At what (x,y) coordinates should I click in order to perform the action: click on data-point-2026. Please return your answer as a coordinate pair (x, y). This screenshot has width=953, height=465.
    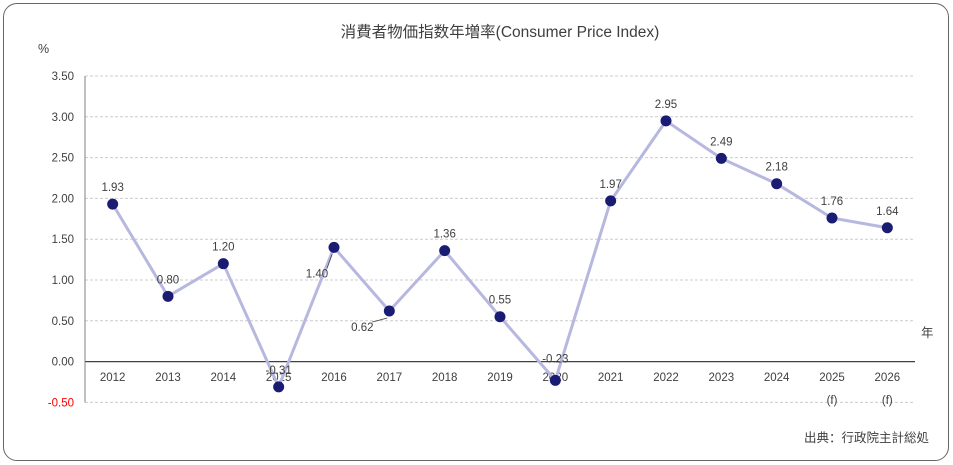
    Looking at the image, I should click on (887, 228).